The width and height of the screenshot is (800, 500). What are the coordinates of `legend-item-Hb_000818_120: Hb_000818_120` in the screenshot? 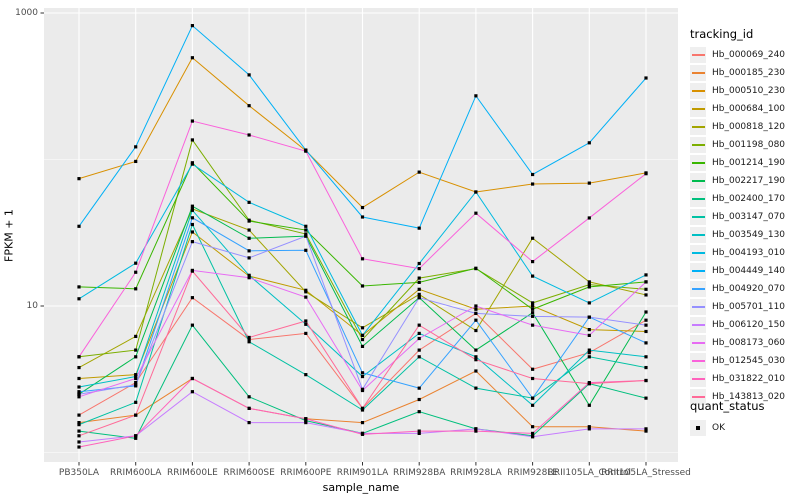 It's located at (737, 127).